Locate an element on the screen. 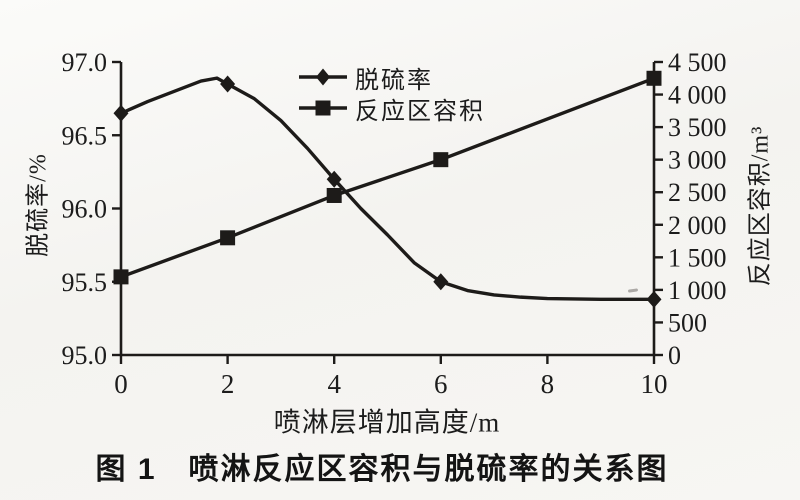 Image resolution: width=800 pixels, height=500 pixels. y-axis-label-left: 脱硫率/% is located at coordinates (38, 205).